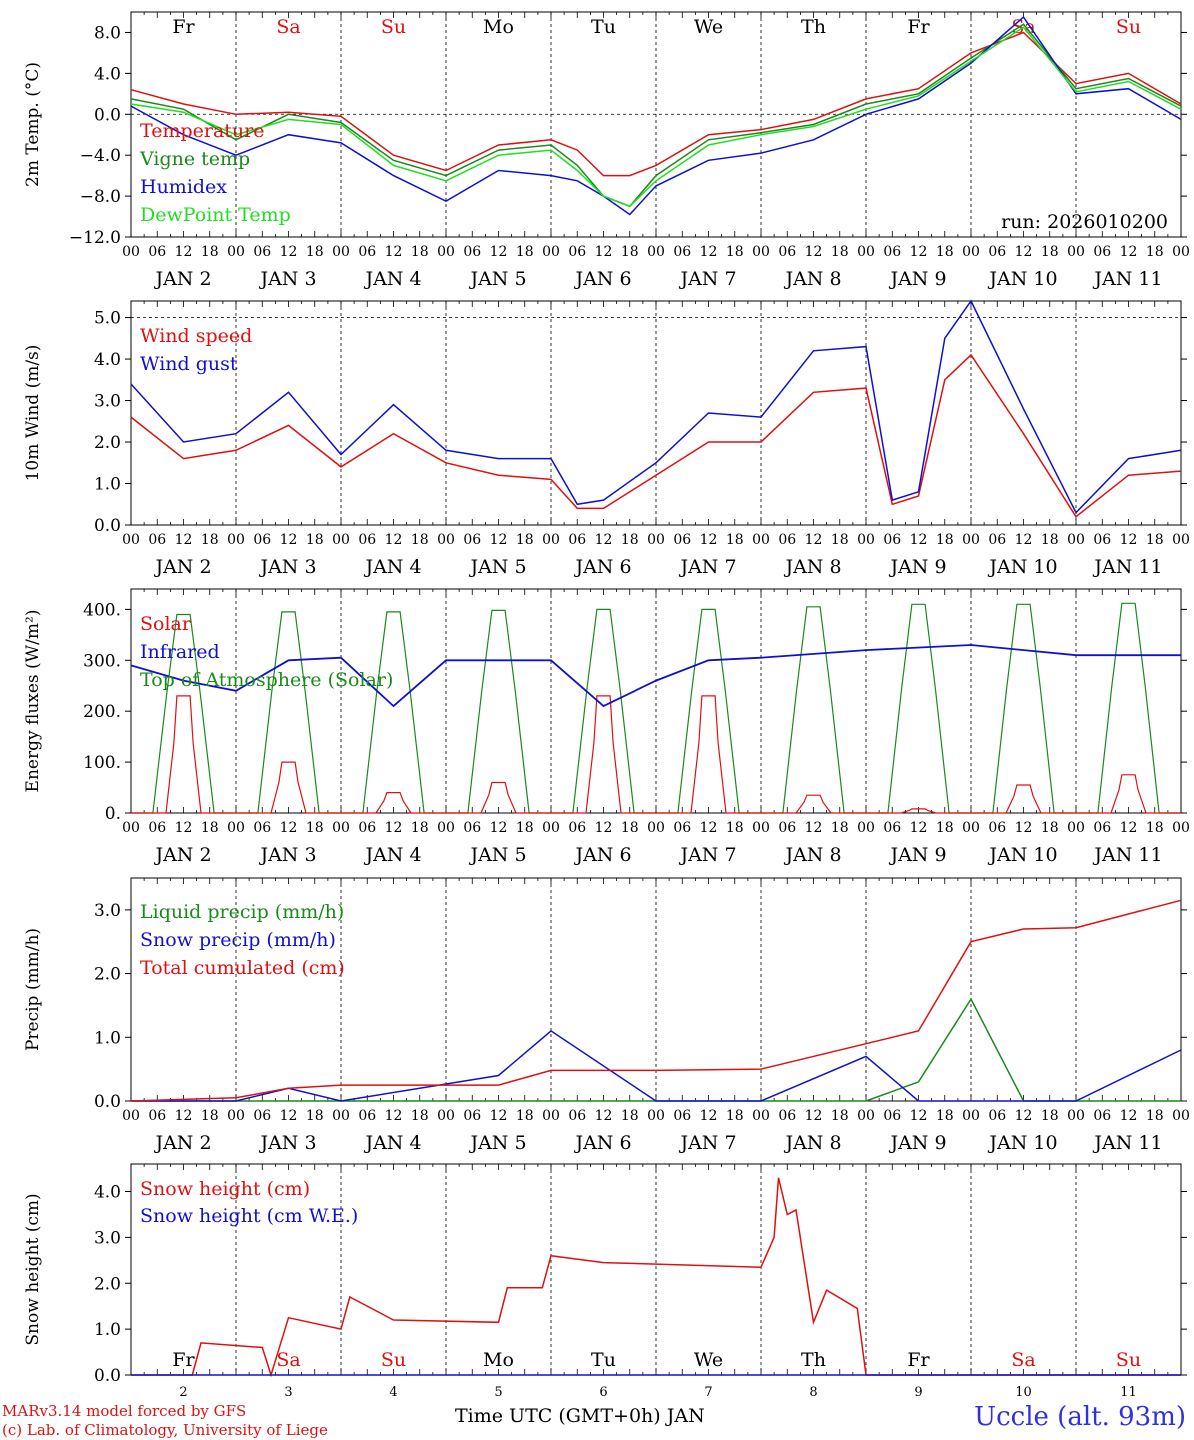  I want to click on day-name-label: We, so click(708, 27).